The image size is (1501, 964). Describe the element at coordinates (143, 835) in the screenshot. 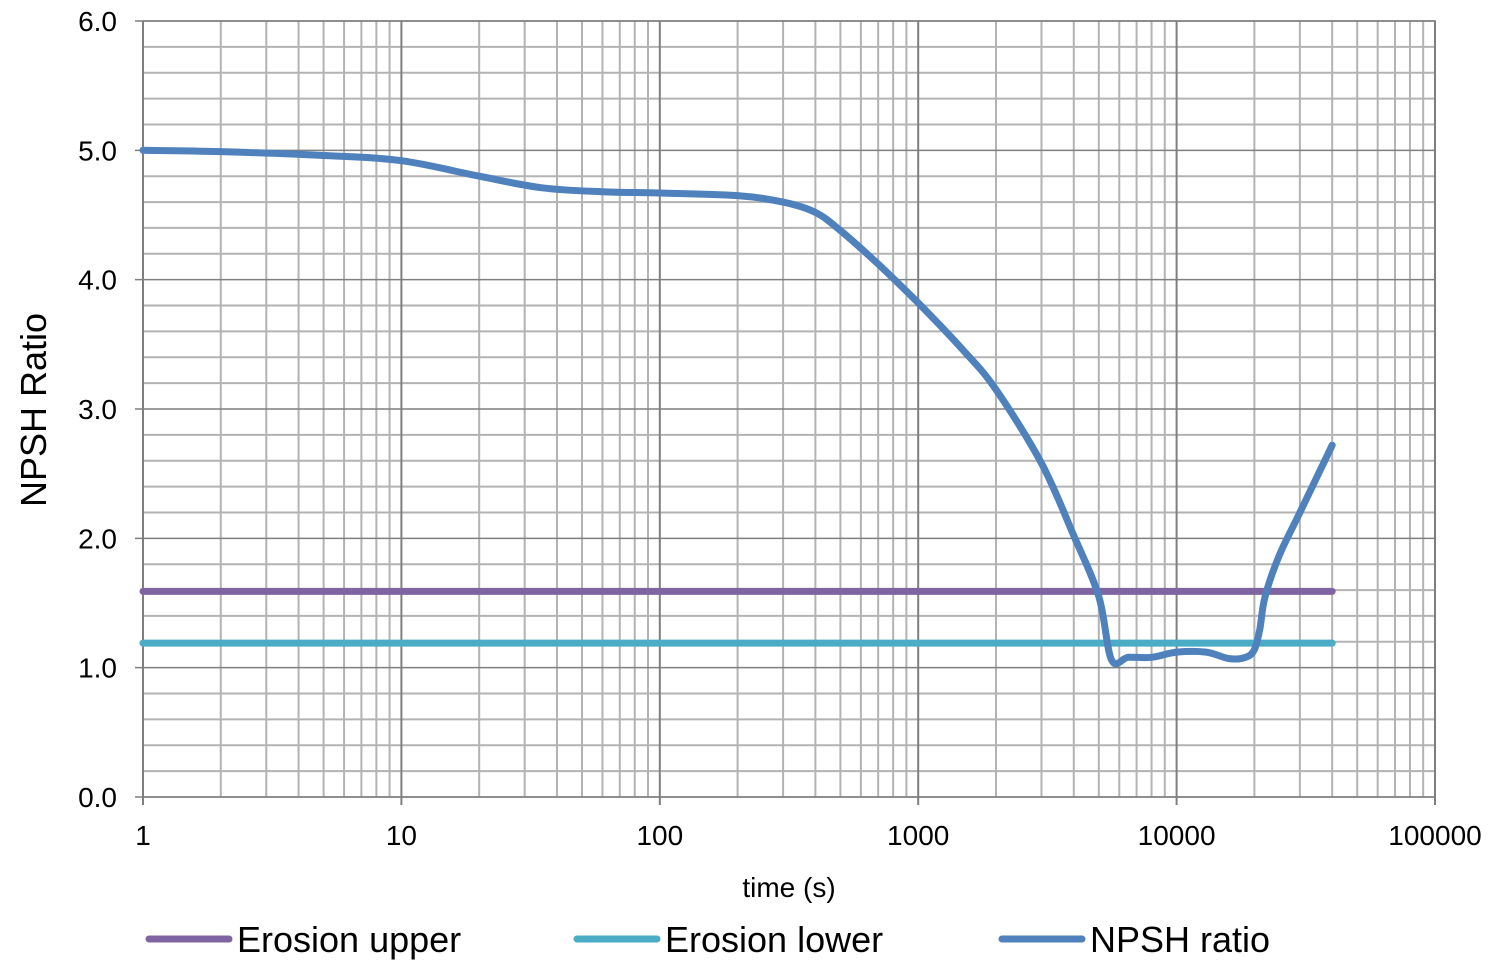

I see `x-tick-label: 1` at that location.